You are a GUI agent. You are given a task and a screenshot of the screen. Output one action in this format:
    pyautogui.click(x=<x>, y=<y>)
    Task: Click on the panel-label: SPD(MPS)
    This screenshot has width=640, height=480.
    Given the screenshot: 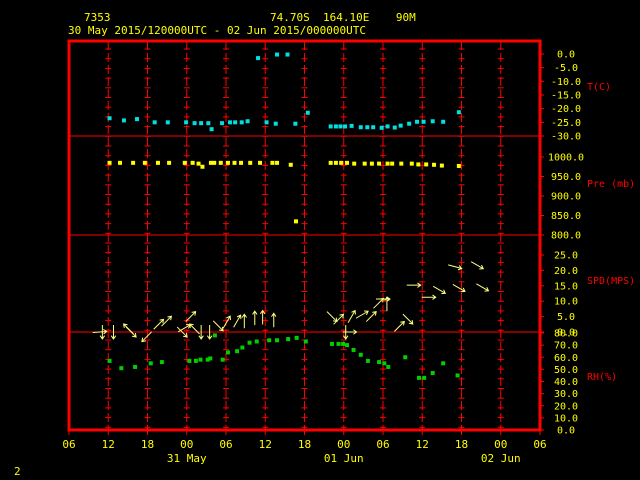 What is the action you would take?
    pyautogui.click(x=611, y=281)
    